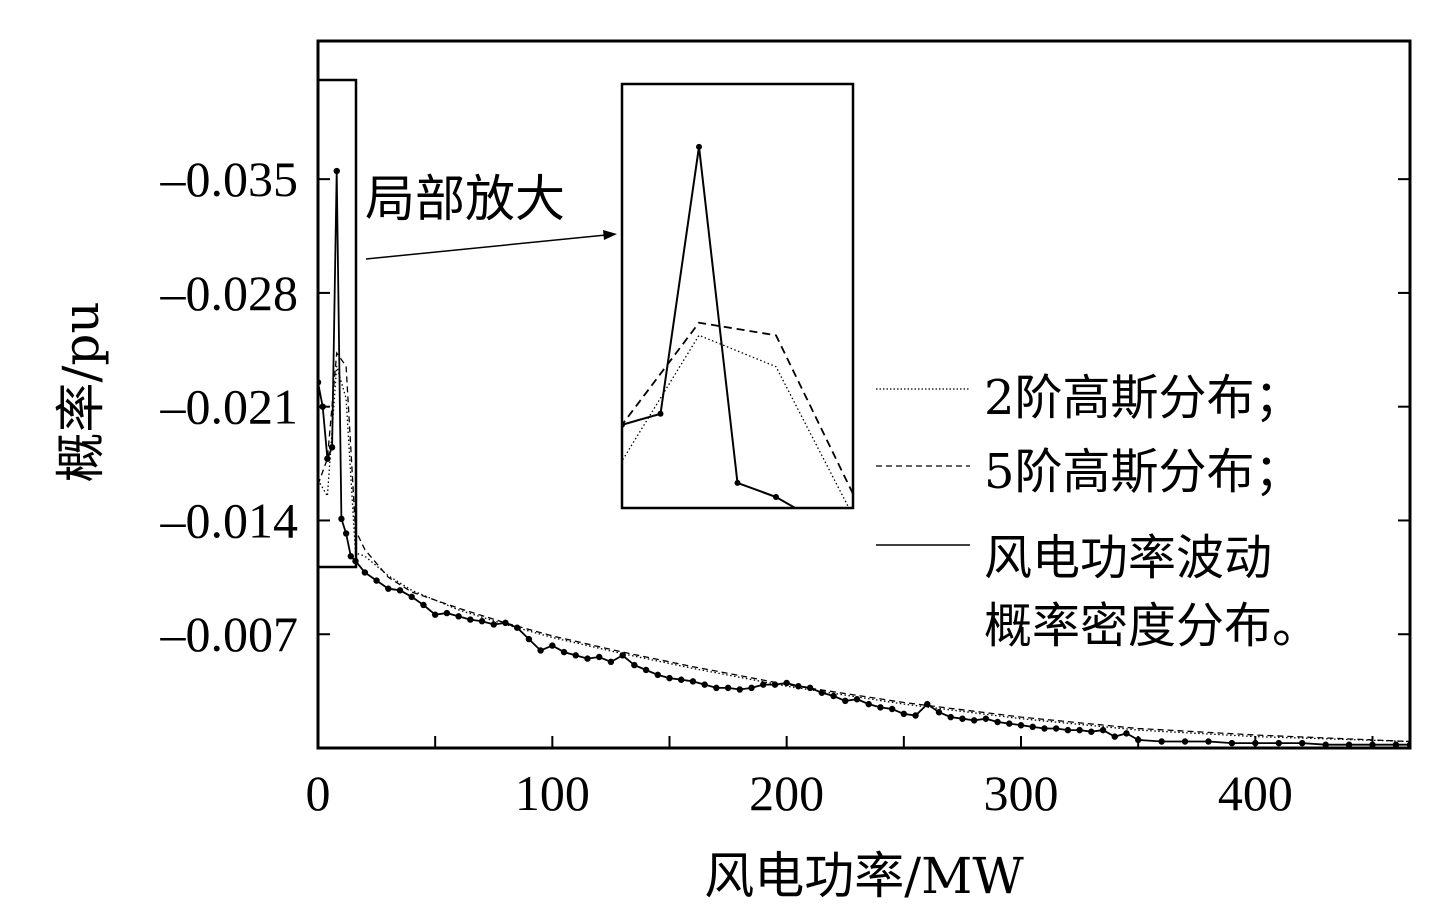  Describe the element at coordinates (1143, 472) in the screenshot. I see `legend-label-series-2: 5阶高斯分布；` at that location.